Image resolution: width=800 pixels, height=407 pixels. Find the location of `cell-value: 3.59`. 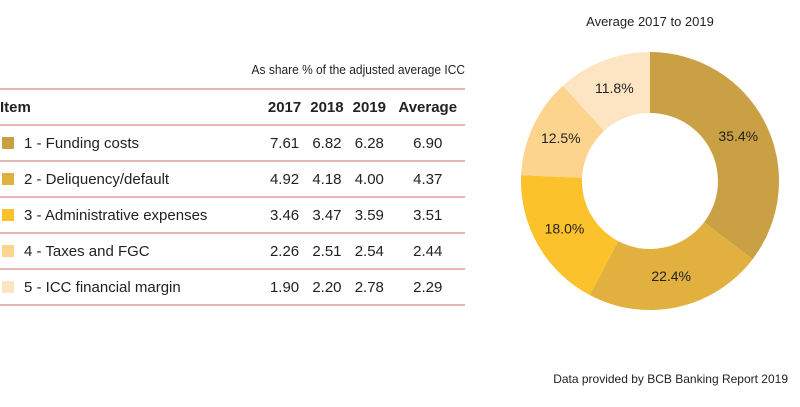

cell-value: 3.59 is located at coordinates (369, 214).